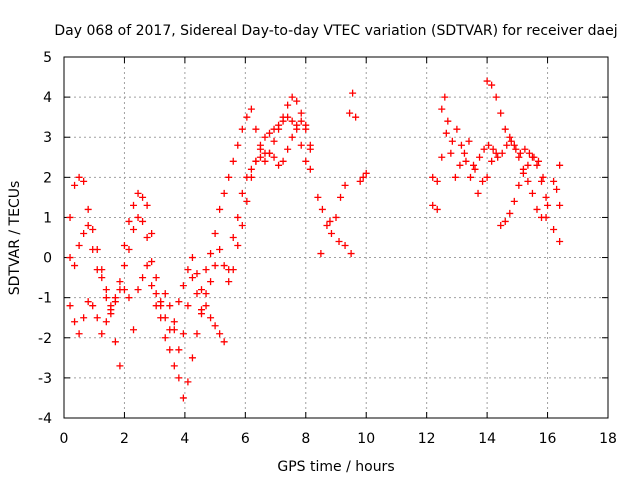 This screenshot has height=480, width=640. I want to click on y-tick-label: -4, so click(45, 419).